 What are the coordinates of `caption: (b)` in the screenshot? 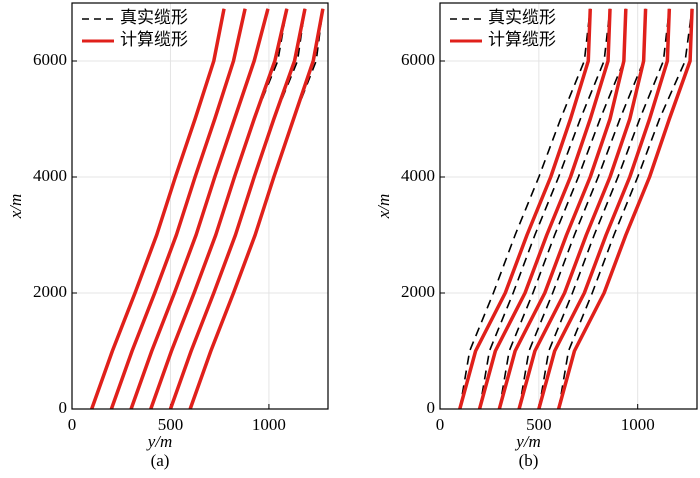 It's located at (529, 460).